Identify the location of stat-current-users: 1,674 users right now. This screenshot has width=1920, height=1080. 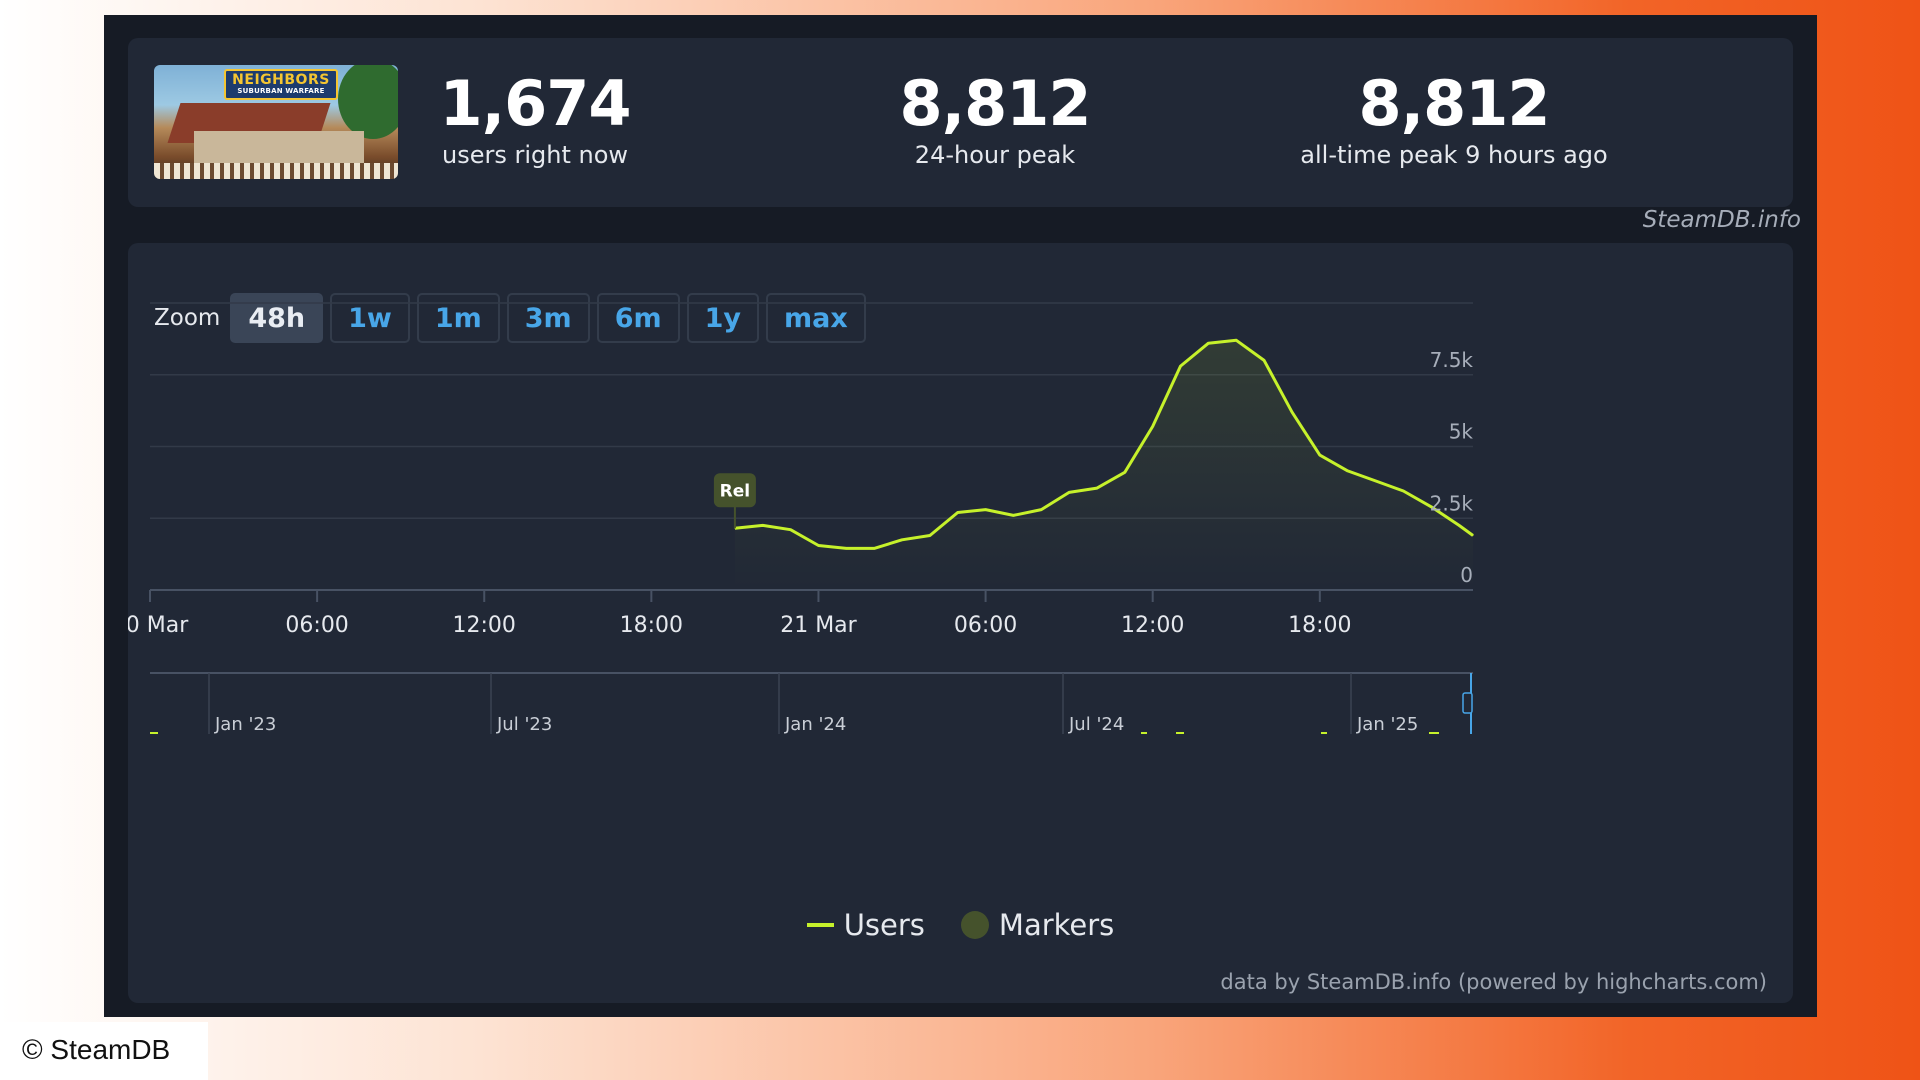
(535, 117).